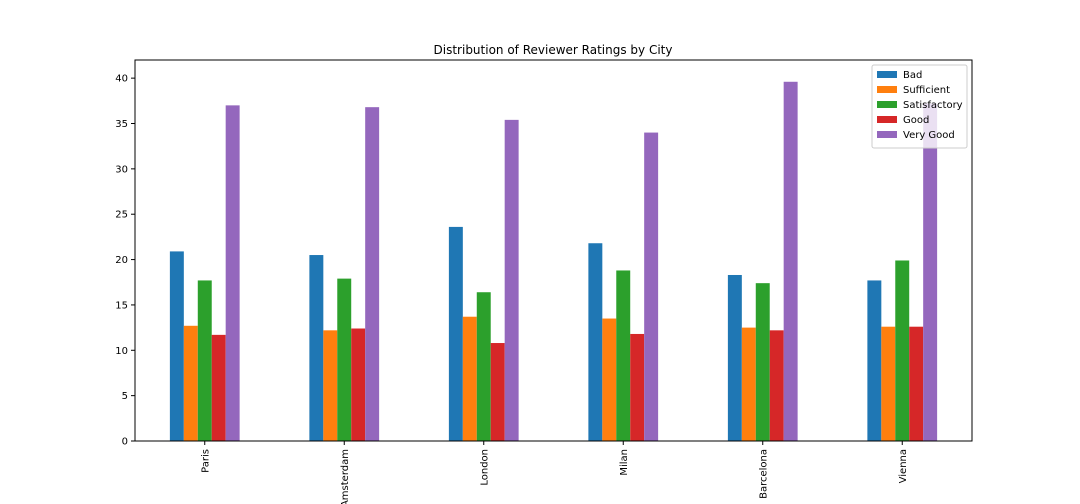 Image resolution: width=1080 pixels, height=504 pixels. Describe the element at coordinates (929, 135) in the screenshot. I see `legend-label-very-good: Very Good` at that location.